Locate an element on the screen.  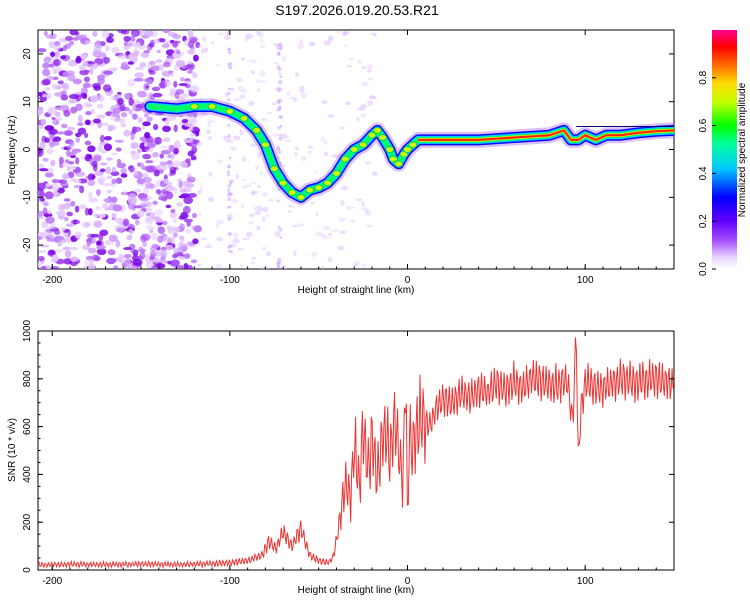
bottom-x-tick-label: 100 is located at coordinates (585, 581).